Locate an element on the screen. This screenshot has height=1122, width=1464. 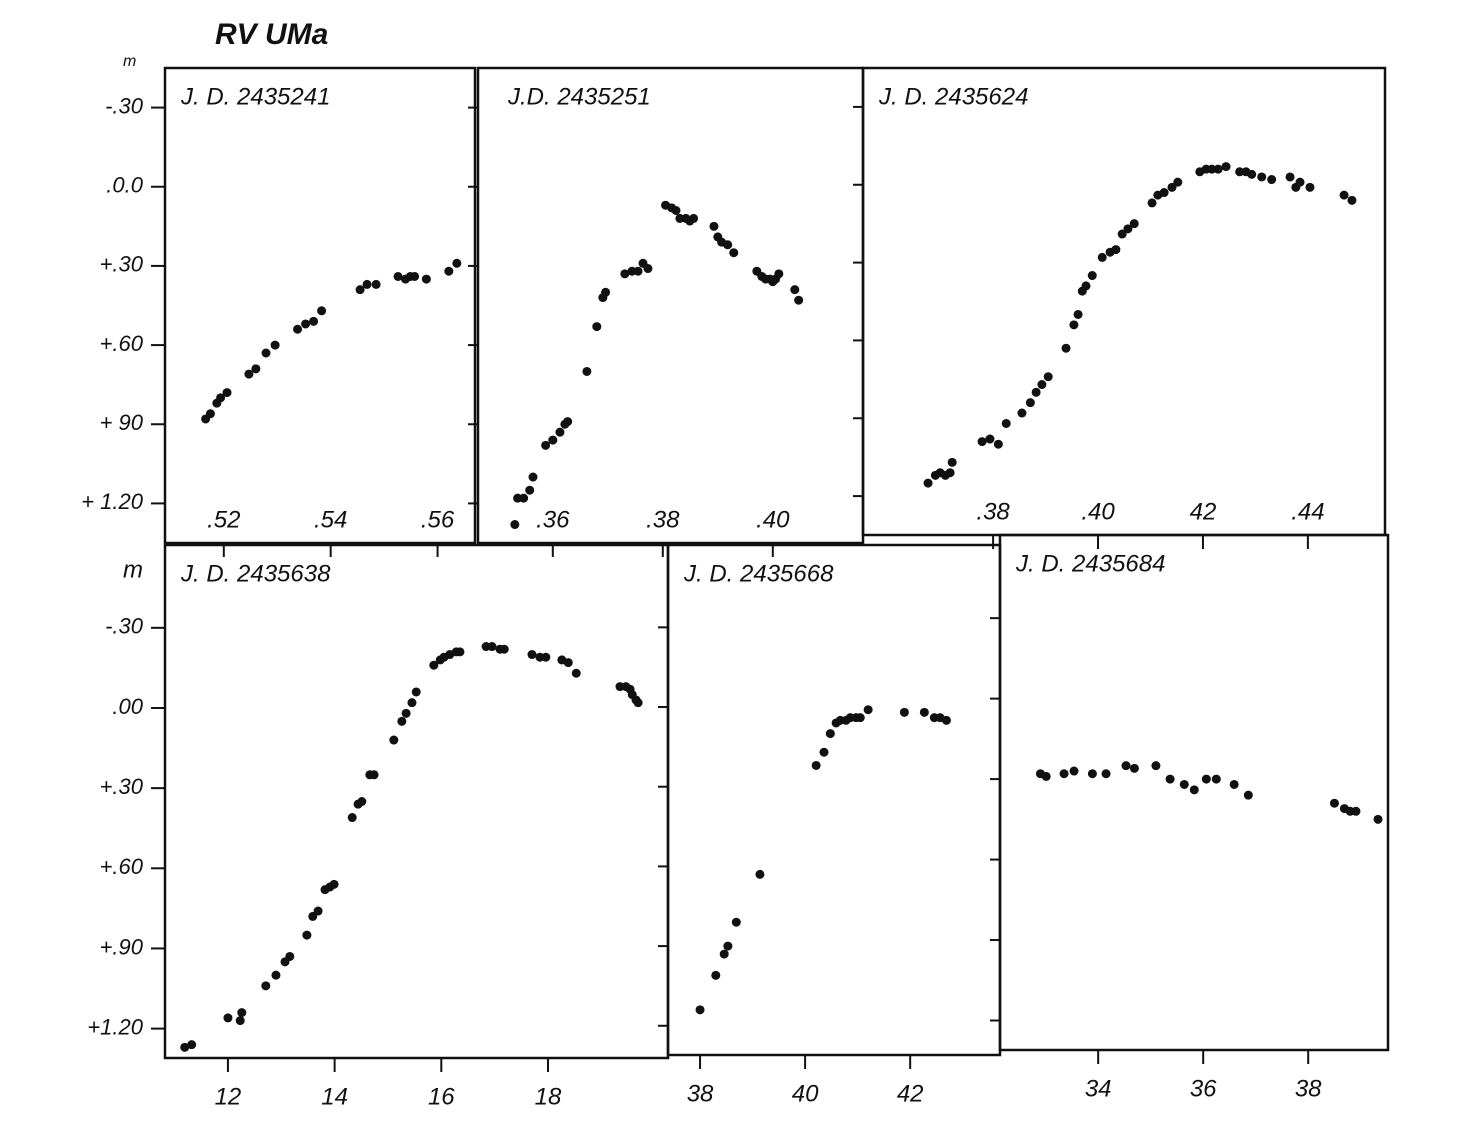
x-tick-label: .38 is located at coordinates (993, 511).